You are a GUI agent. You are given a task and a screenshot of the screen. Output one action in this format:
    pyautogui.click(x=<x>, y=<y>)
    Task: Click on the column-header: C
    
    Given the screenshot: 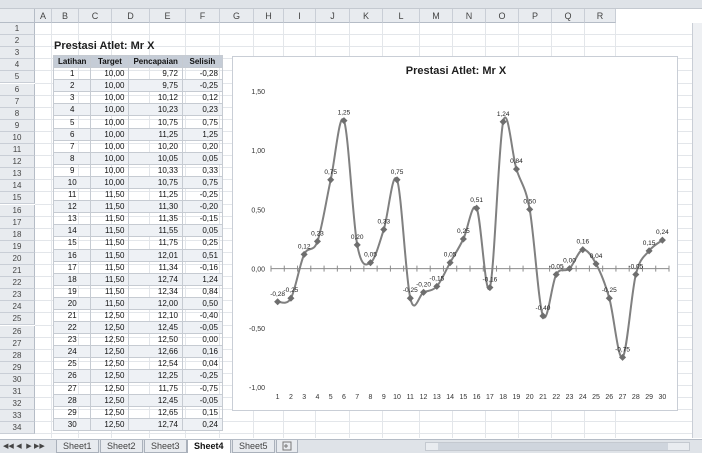 What is the action you would take?
    pyautogui.click(x=95, y=16)
    